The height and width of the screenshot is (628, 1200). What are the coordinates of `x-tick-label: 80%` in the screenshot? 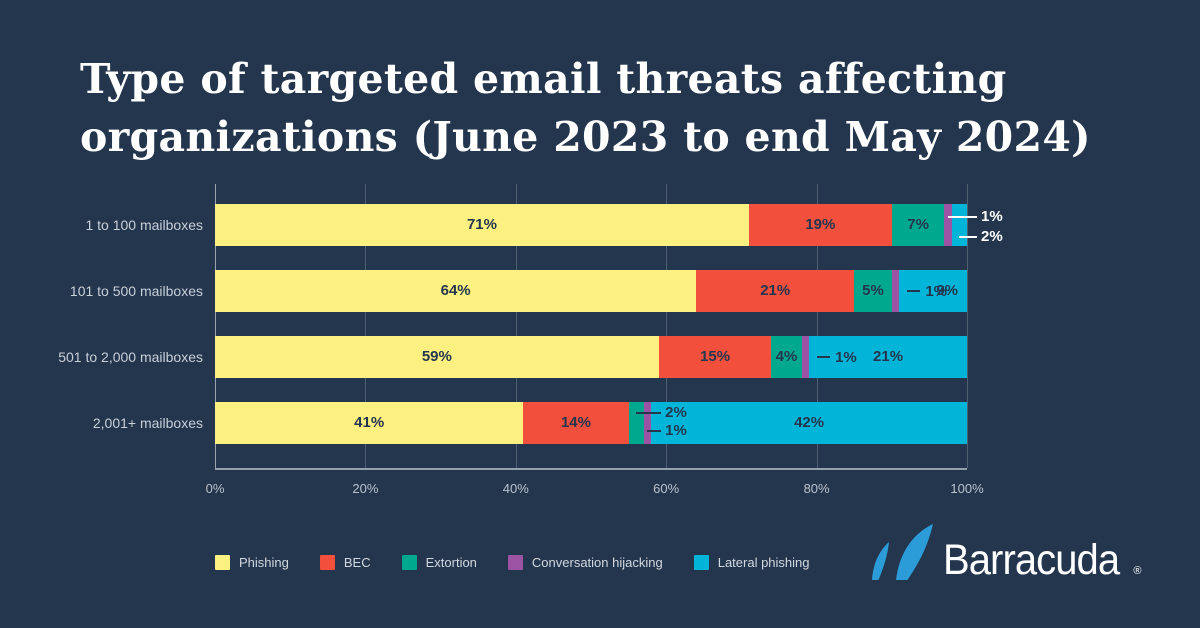 It's located at (816, 488).